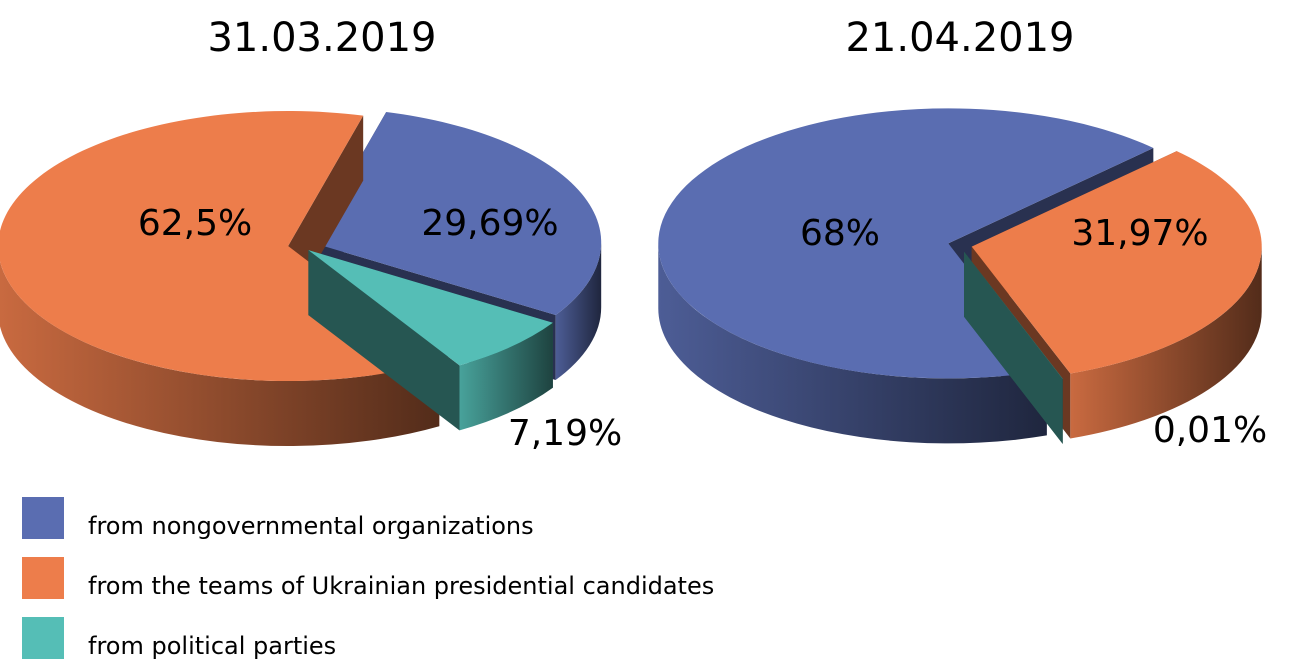 This screenshot has height=670, width=1290. I want to click on data-label: 68%, so click(840, 233).